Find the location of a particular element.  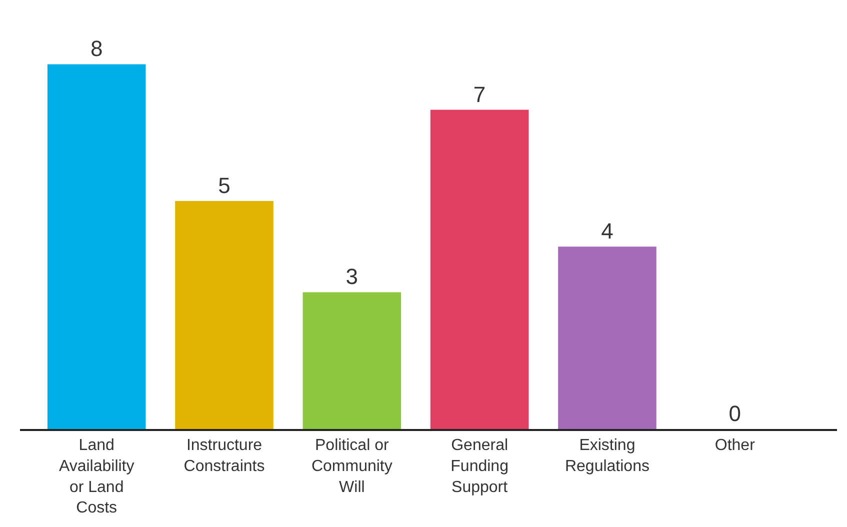

x-tick-label: Other is located at coordinates (735, 445).